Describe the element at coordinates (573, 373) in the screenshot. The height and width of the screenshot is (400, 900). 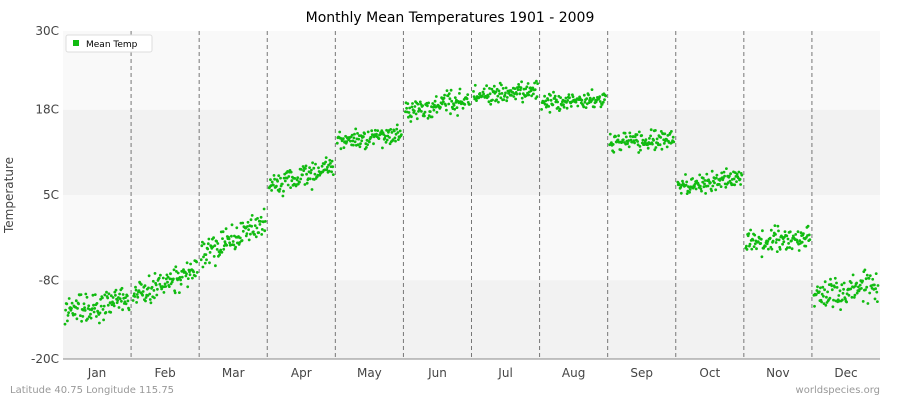
I see `x-tick-label: Aug` at that location.